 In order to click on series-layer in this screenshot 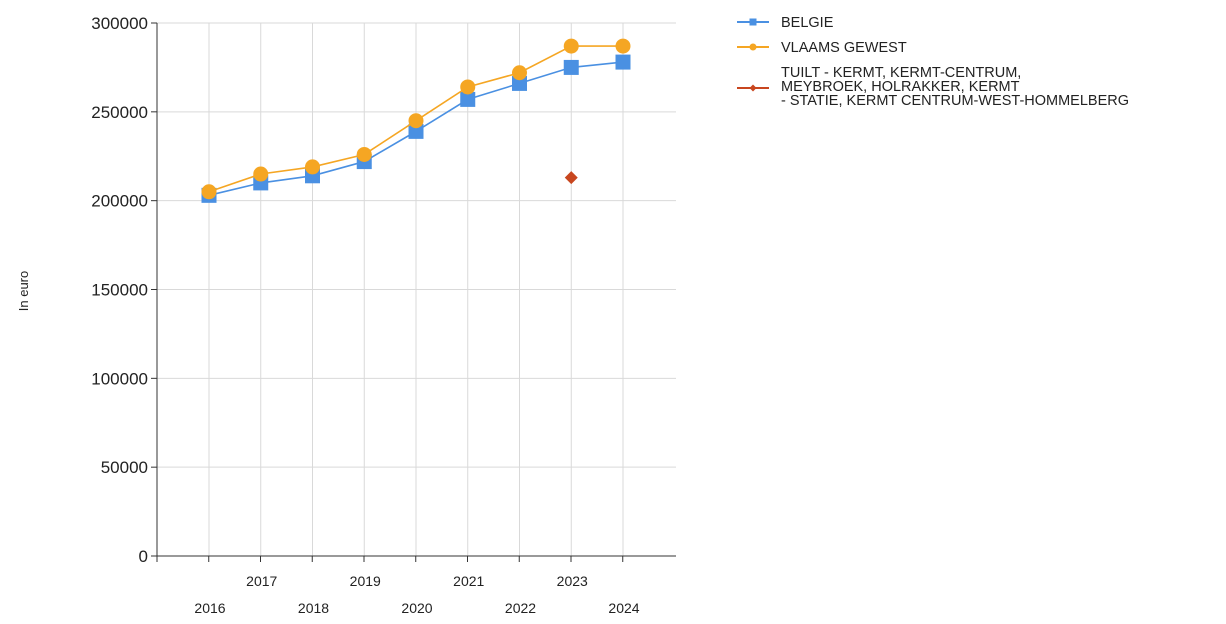, I will do `click(416, 120)`.